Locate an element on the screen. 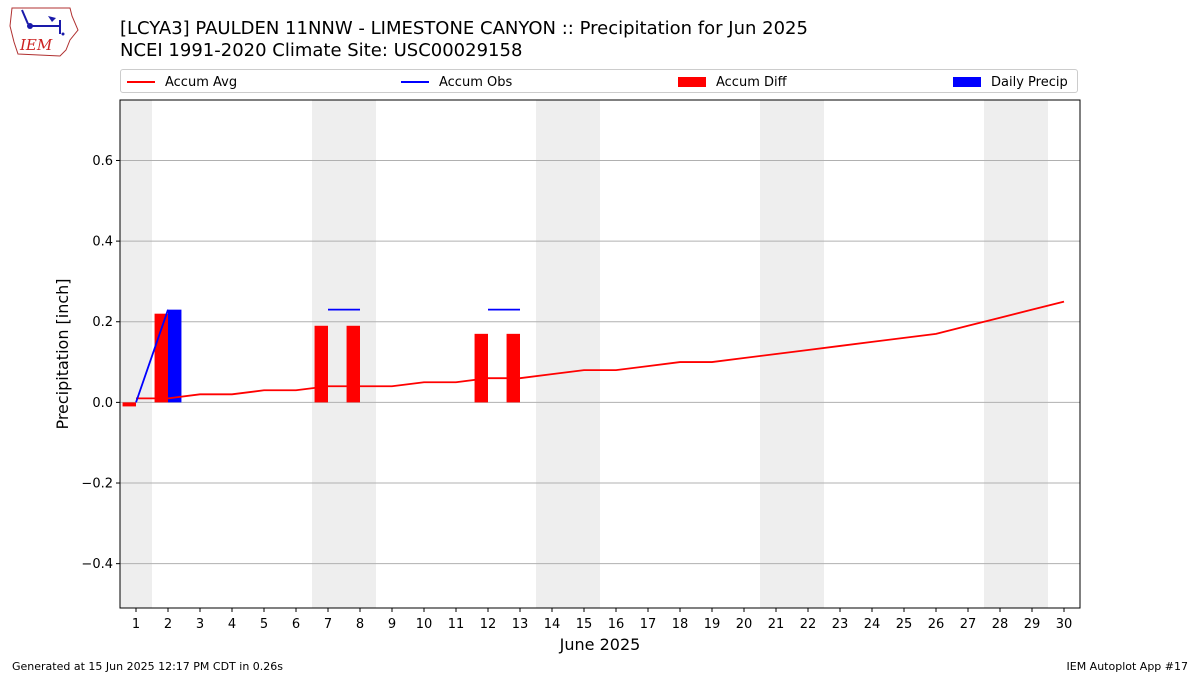 The height and width of the screenshot is (675, 1200). legend-swatch-blue-box is located at coordinates (967, 82).